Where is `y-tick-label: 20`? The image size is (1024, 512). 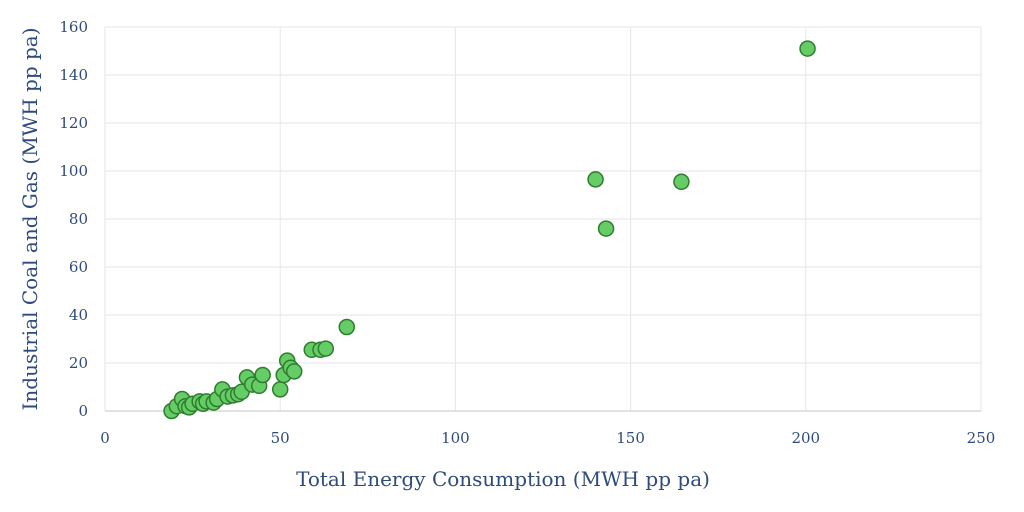
y-tick-label: 20 is located at coordinates (78, 363).